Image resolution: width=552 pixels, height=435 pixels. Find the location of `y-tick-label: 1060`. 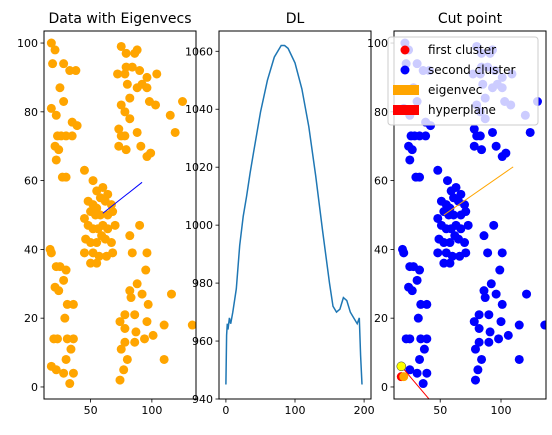

y-tick-label: 1060 is located at coordinates (199, 51).